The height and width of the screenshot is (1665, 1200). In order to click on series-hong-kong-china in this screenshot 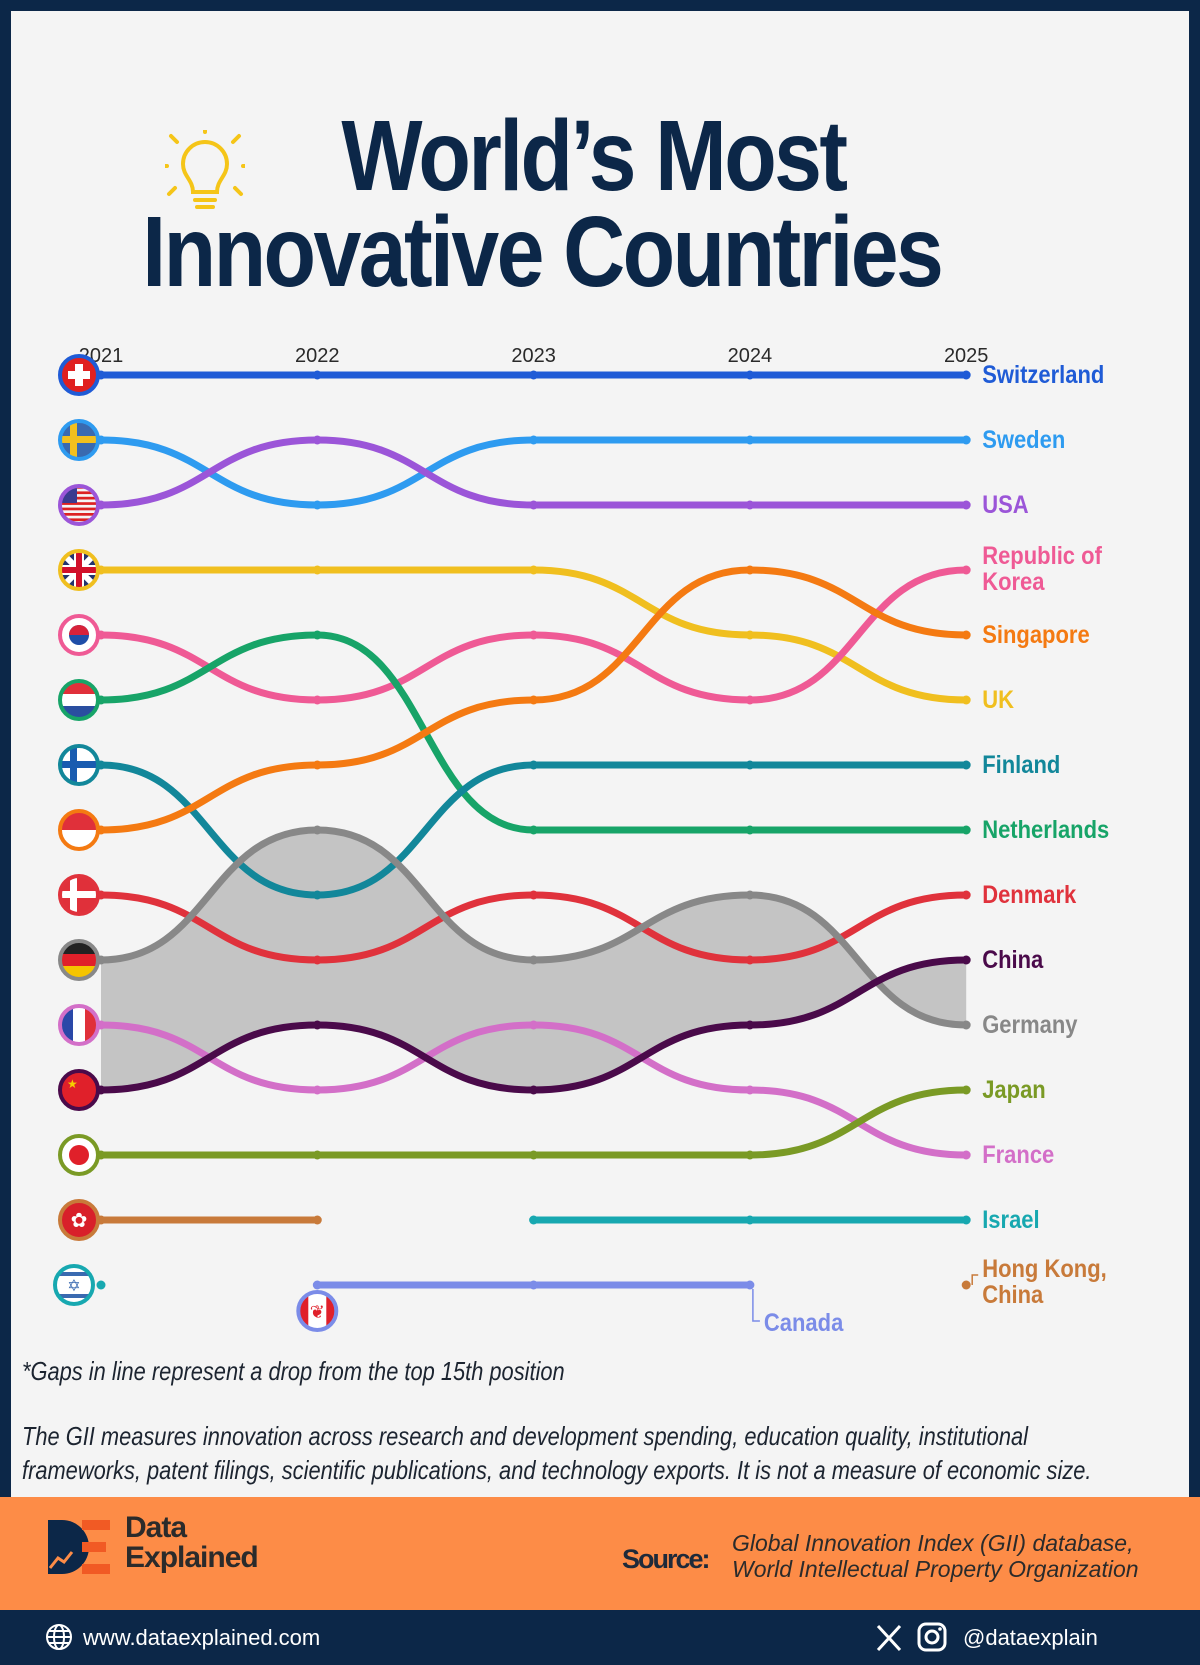, I will do `click(533, 1252)`.